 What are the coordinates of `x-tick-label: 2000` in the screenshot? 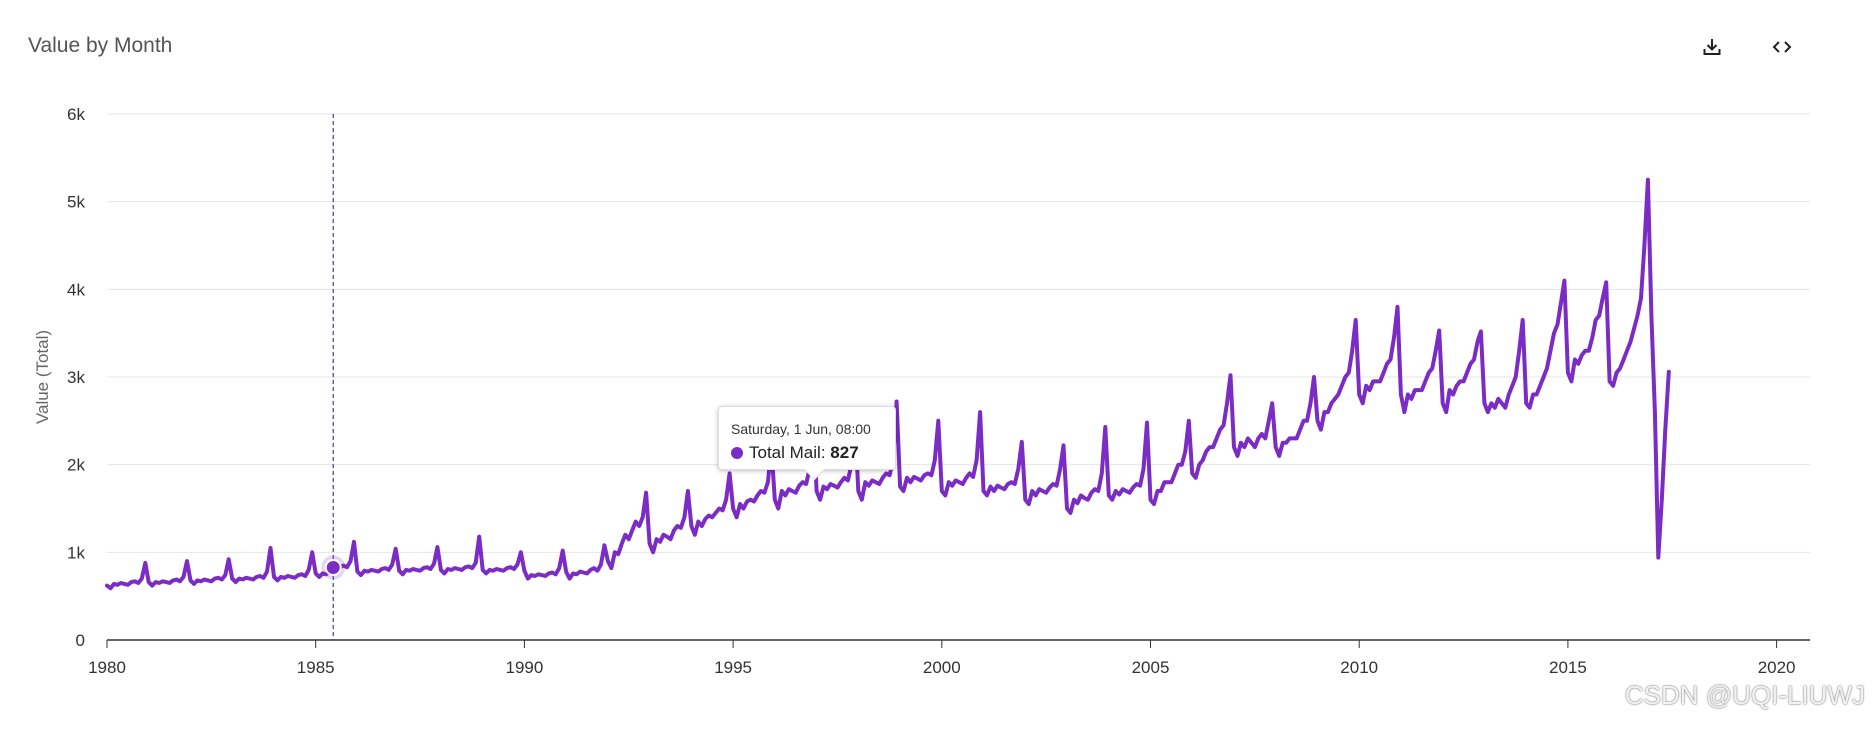 It's located at (942, 667).